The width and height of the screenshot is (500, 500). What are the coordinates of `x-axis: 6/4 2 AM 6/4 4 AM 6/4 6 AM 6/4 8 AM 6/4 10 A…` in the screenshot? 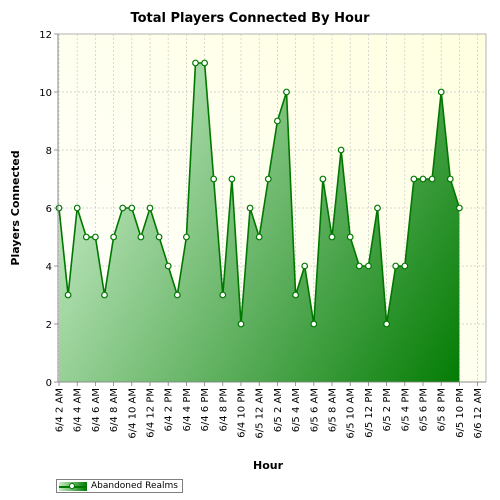 It's located at (270, 410).